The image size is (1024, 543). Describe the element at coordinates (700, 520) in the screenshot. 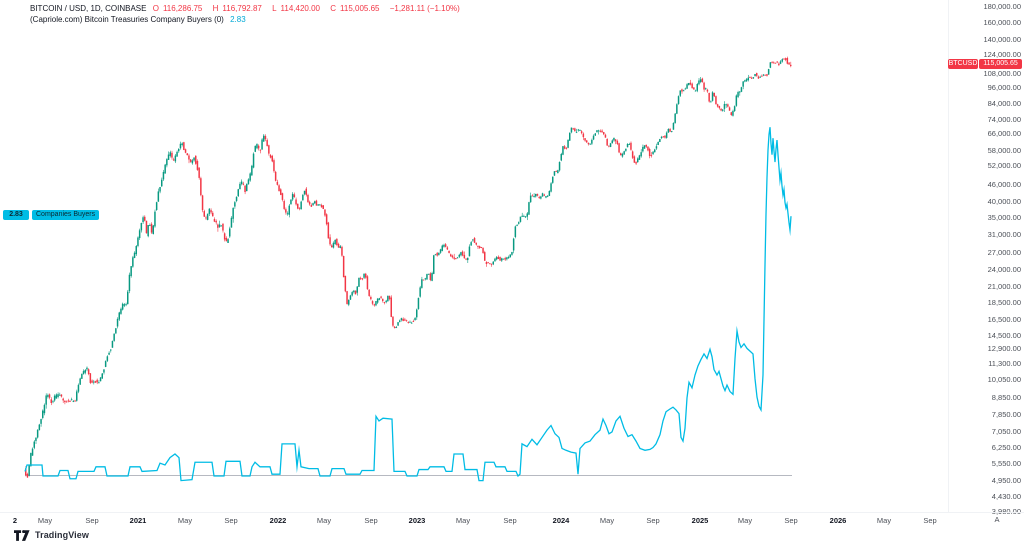

I see `time-axis-tick-label: 2025` at that location.